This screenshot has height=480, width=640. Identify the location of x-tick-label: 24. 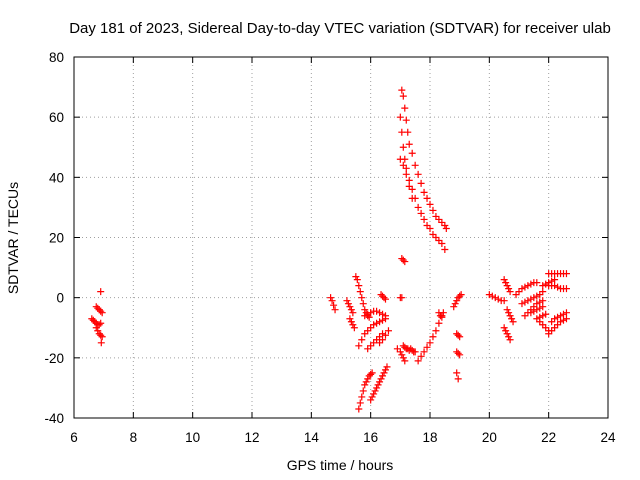
(608, 437).